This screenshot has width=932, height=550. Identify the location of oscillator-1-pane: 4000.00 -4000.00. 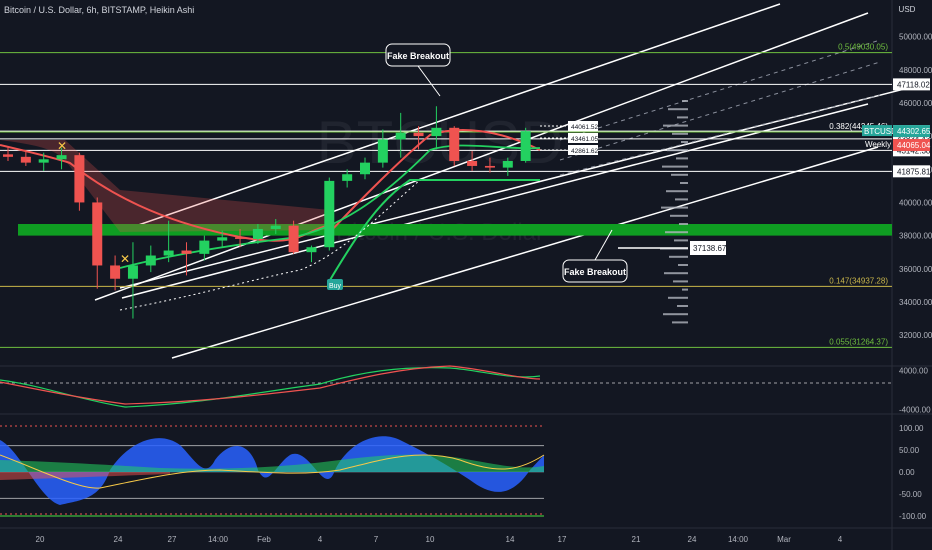
(465, 390).